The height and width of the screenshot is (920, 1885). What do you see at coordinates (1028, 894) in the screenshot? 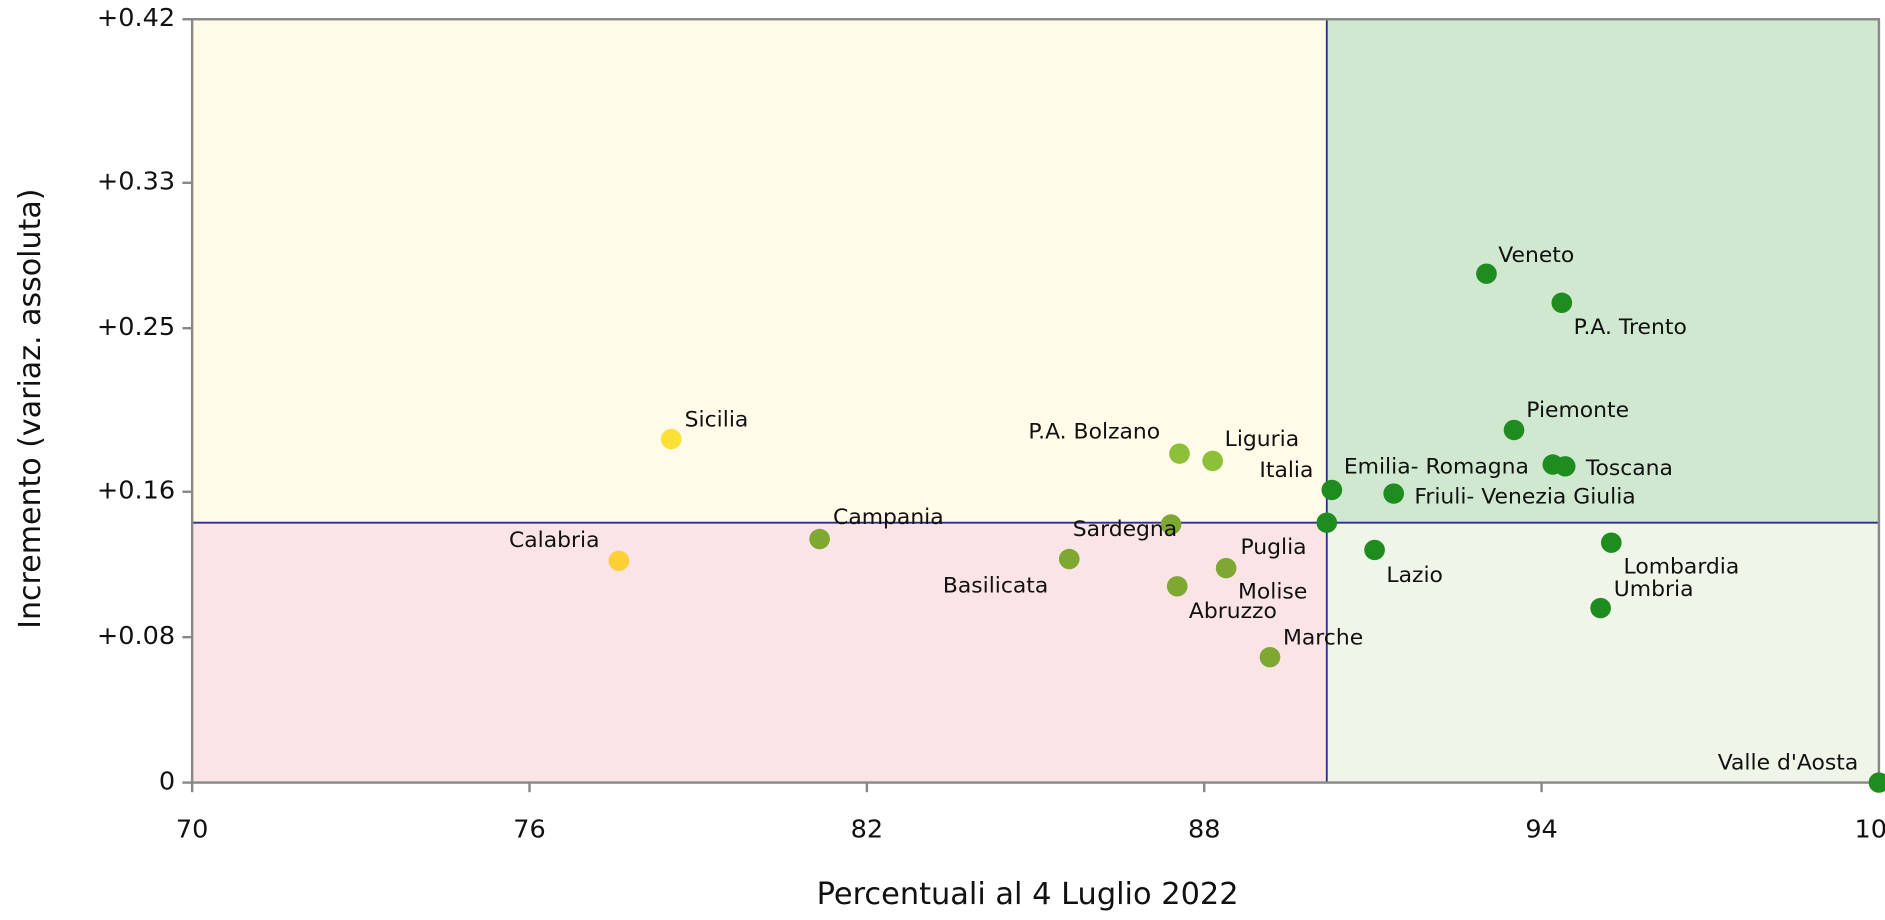
I see `x-axis-label: Percentuali al 4 Luglio 2022` at bounding box center [1028, 894].